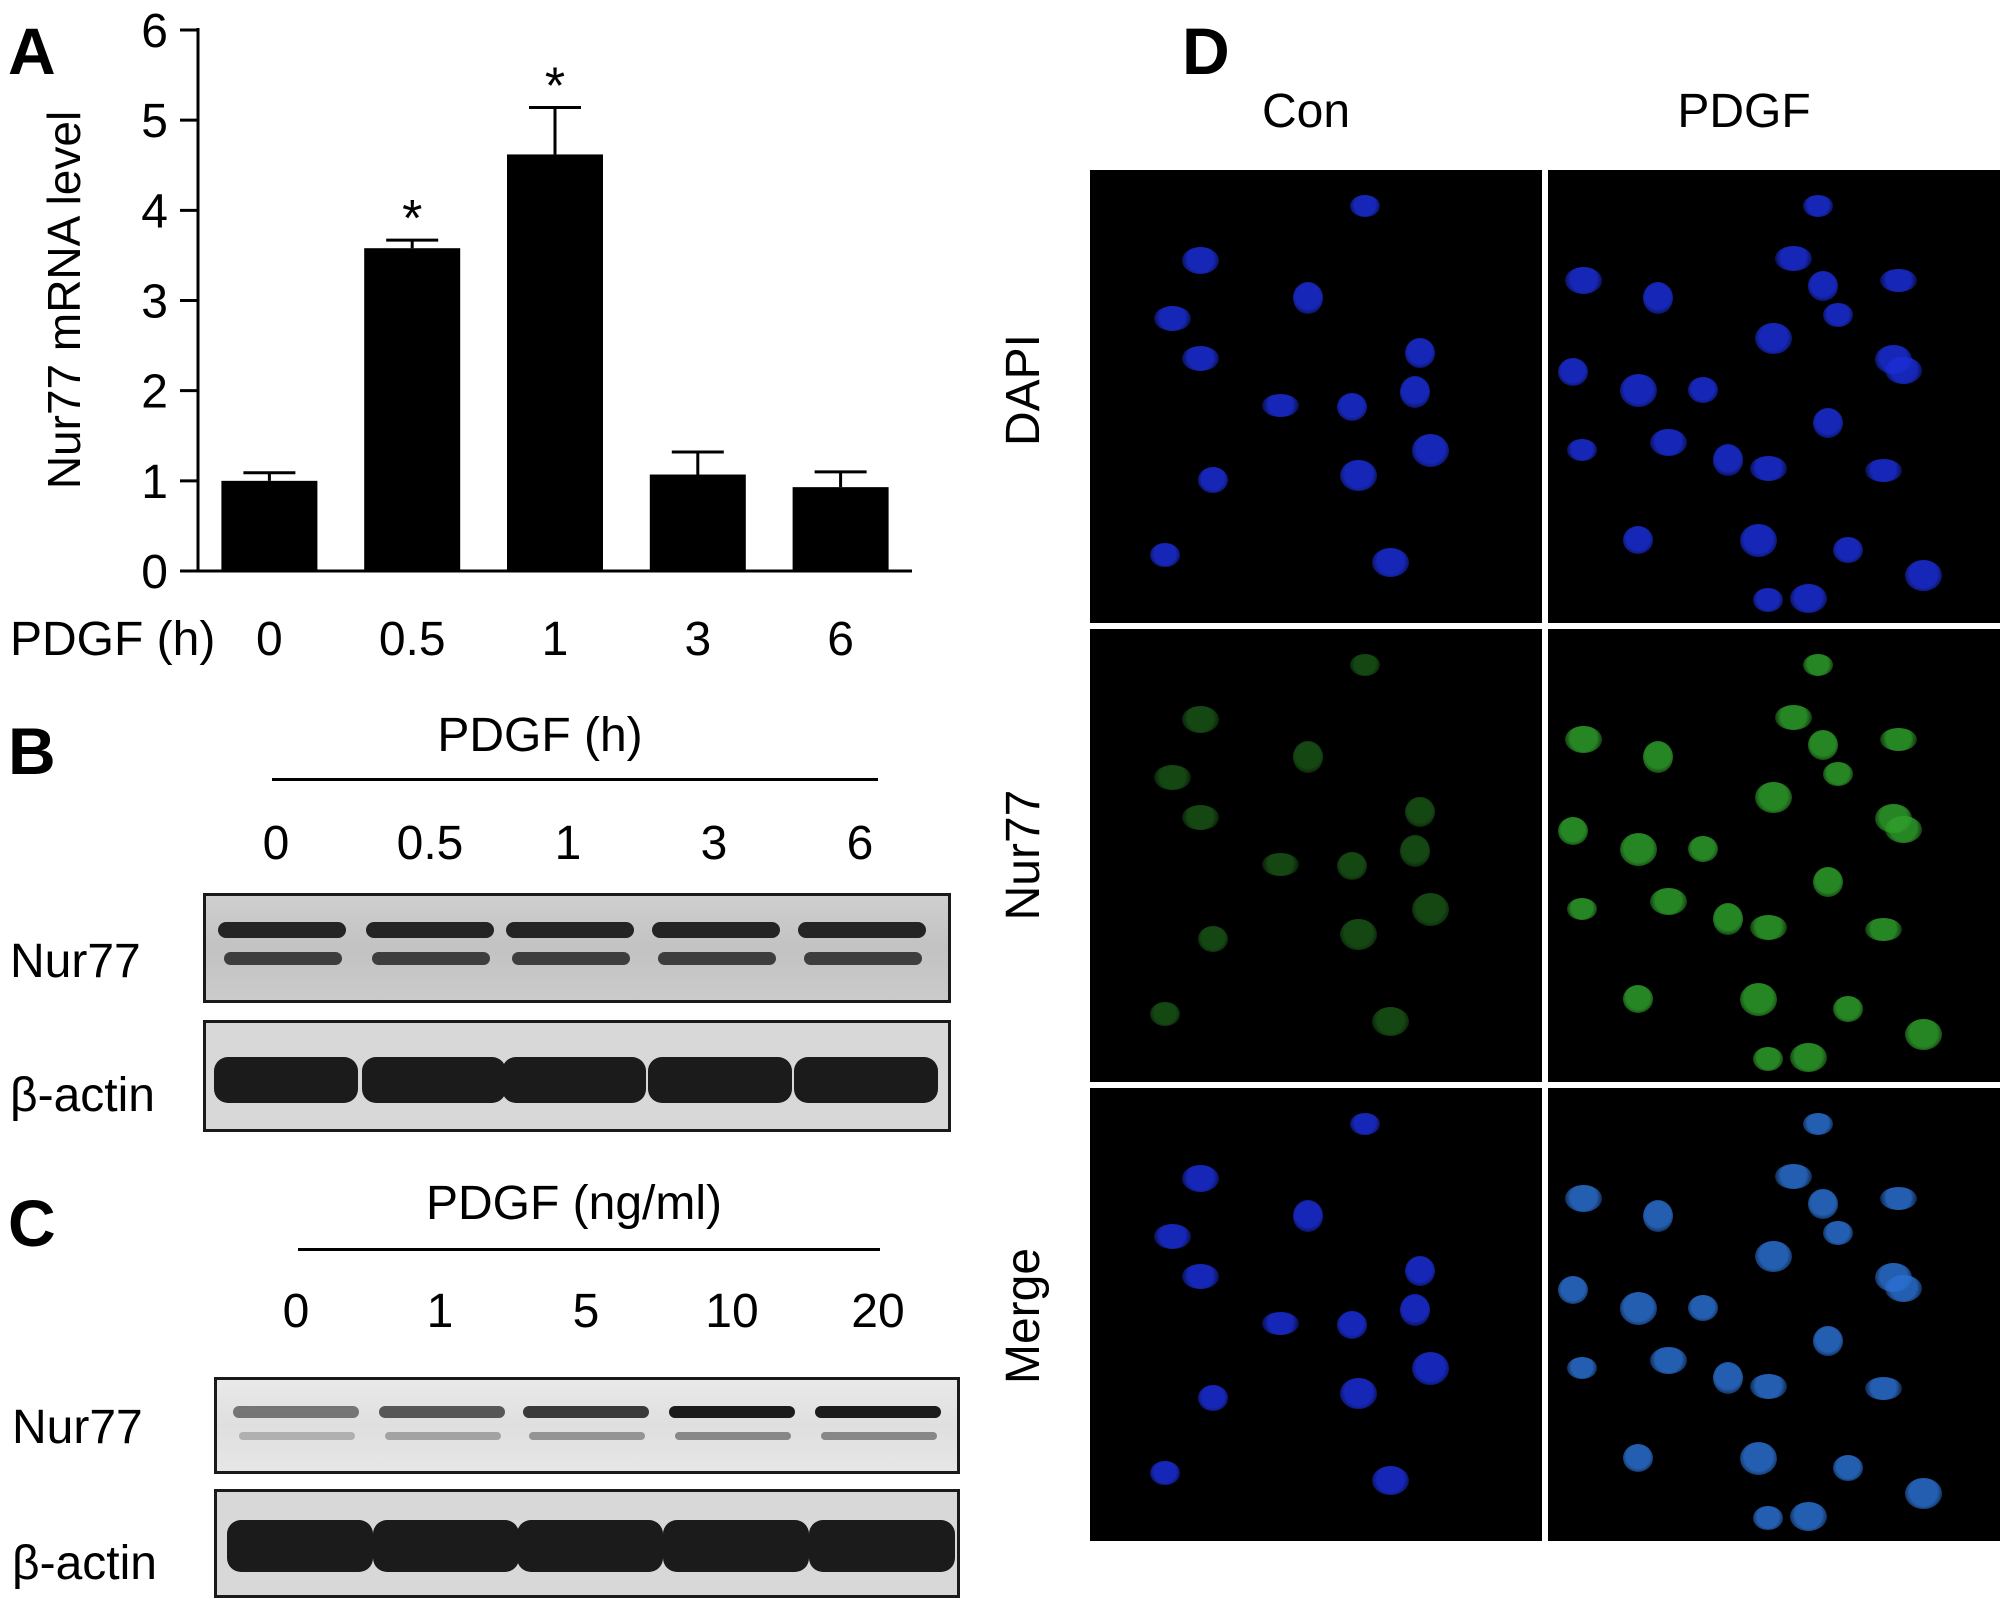 This screenshot has width=2008, height=1605. What do you see at coordinates (555, 639) in the screenshot?
I see `x-tick-label: 1` at bounding box center [555, 639].